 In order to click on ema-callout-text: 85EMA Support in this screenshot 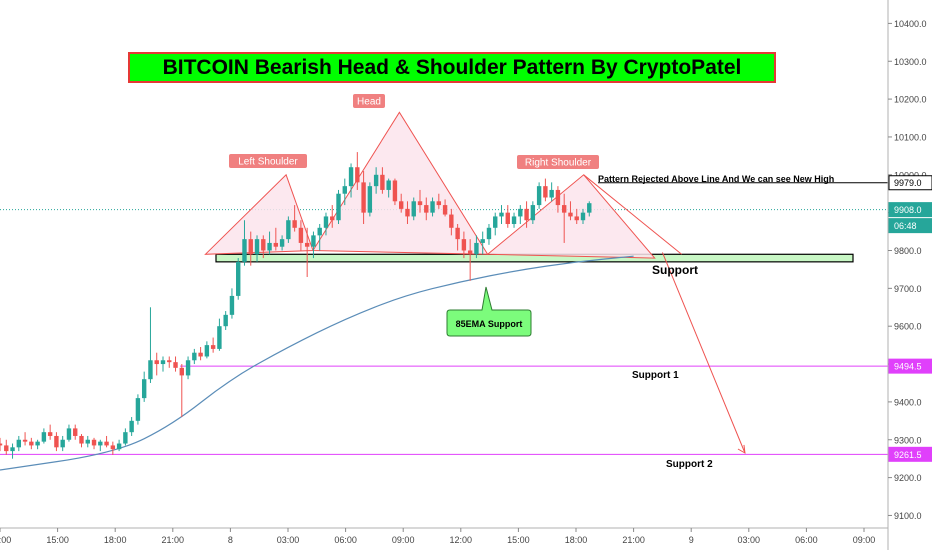, I will do `click(489, 324)`.